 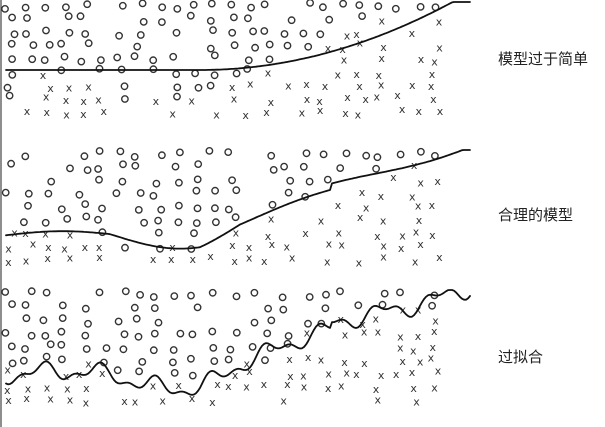 I want to click on decision-boundary-underfit, so click(x=238, y=36).